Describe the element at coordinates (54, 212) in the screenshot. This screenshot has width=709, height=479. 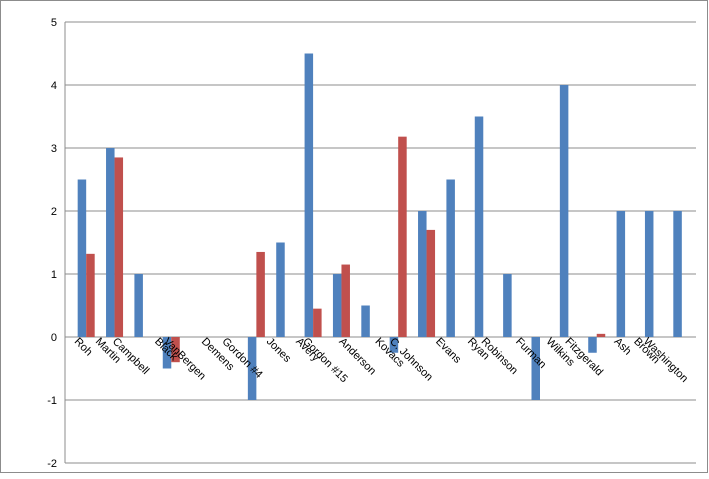
I see `y-tick-label: 2` at that location.